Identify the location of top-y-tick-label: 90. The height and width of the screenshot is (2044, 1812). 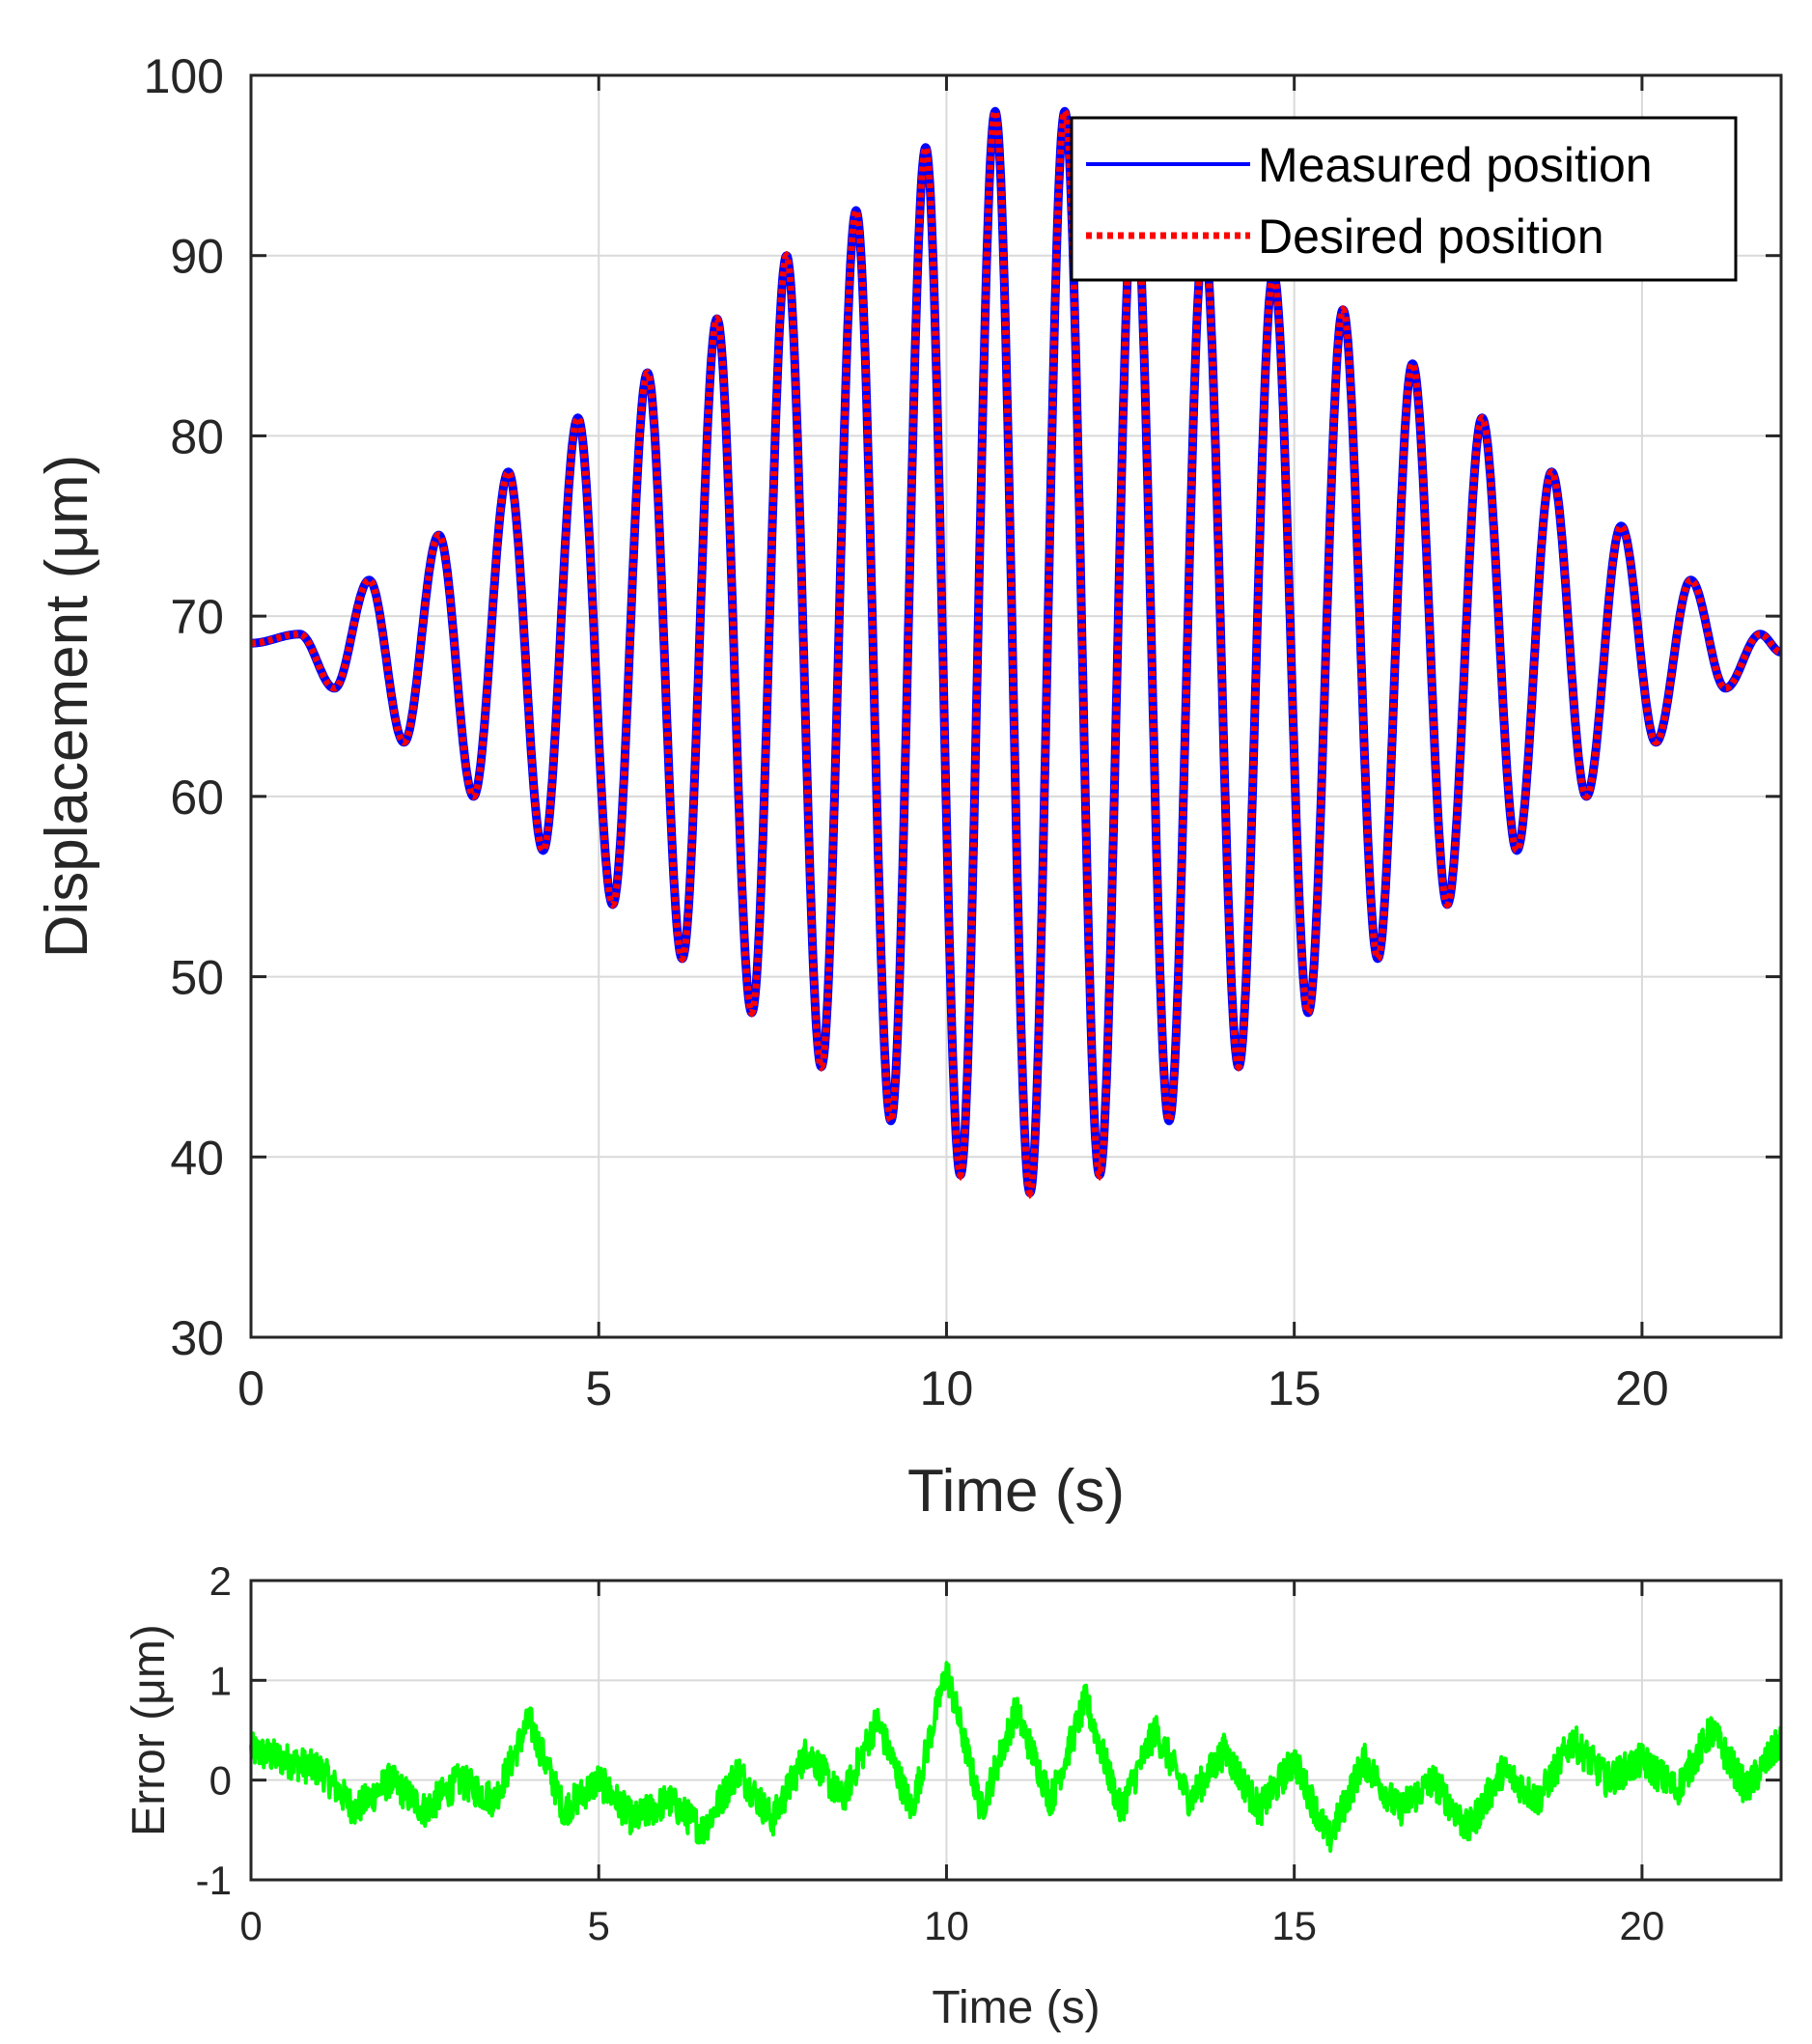
(197, 257).